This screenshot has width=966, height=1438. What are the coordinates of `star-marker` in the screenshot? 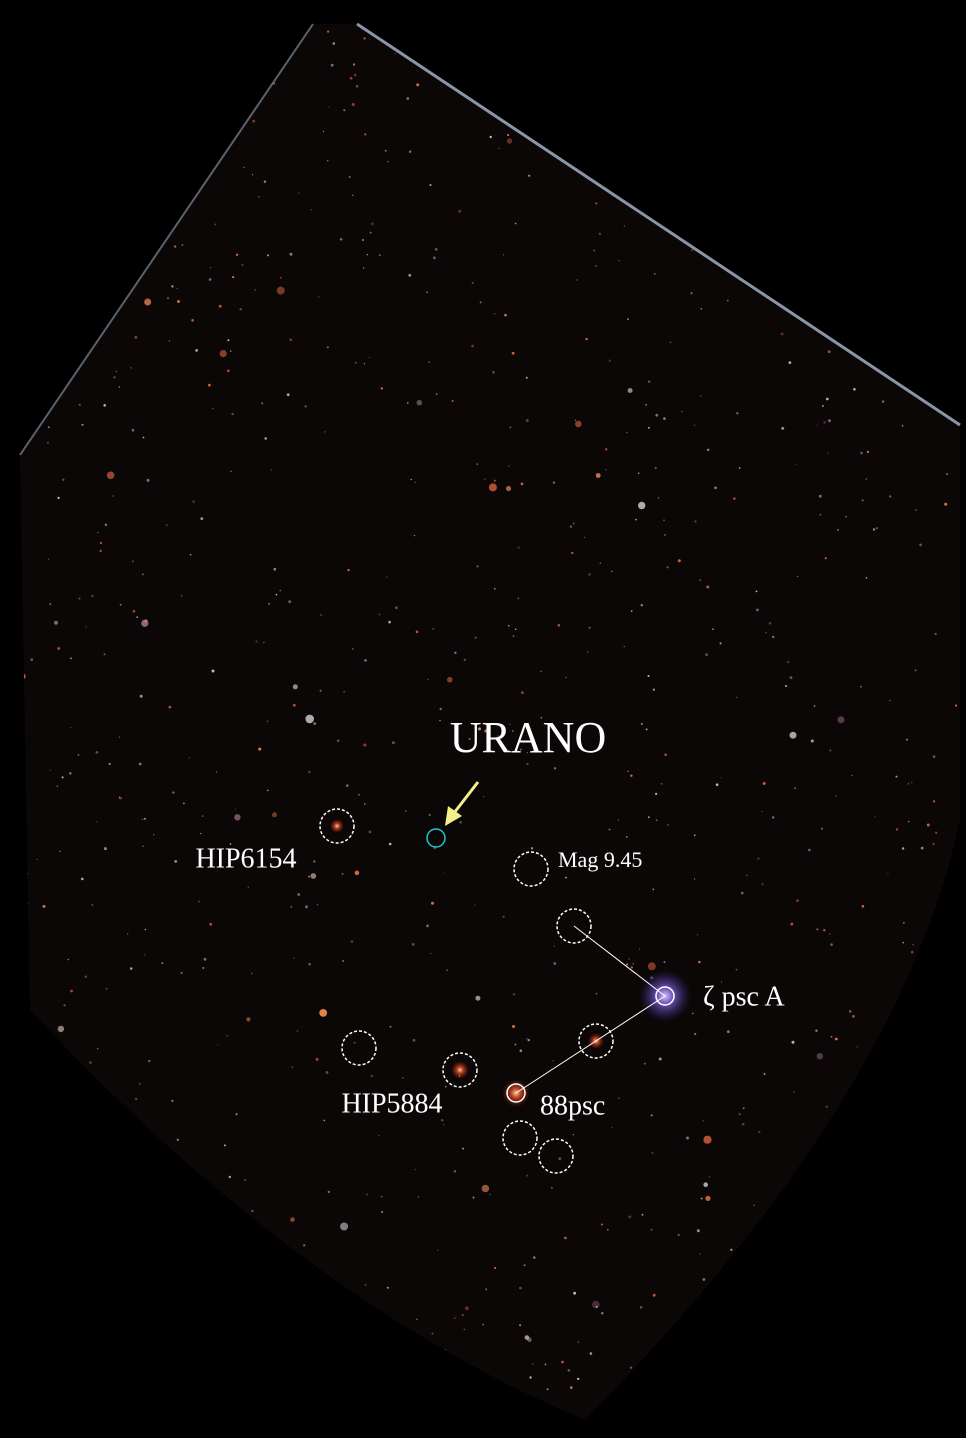 It's located at (574, 926).